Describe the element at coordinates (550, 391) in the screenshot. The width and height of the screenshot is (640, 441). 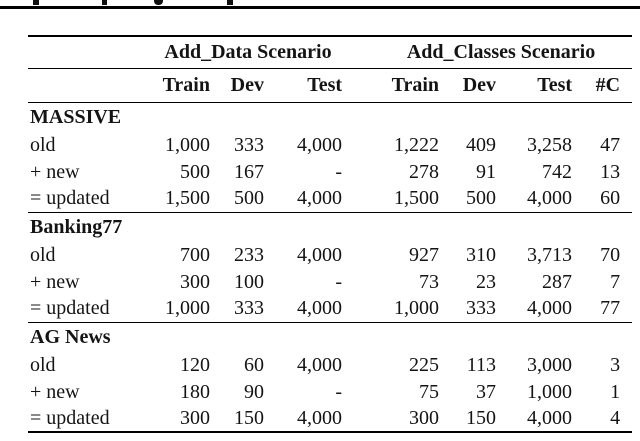
I see `cell-test-addclasses: 1,000` at that location.